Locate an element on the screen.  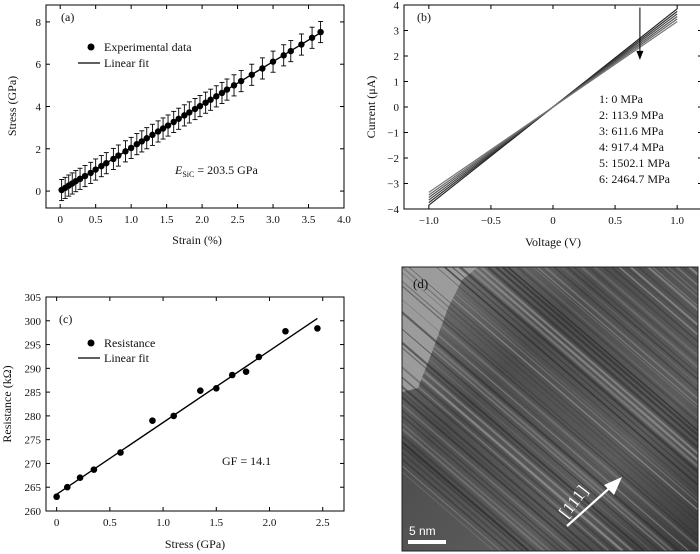
panel-b-trend-arrow-head is located at coordinates (640, 55).